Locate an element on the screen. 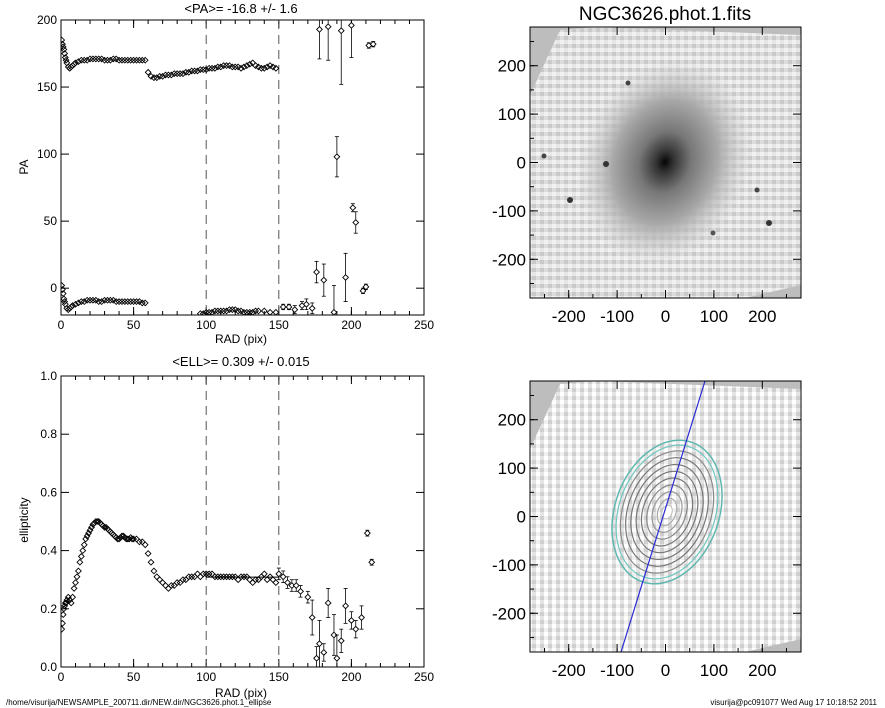 The height and width of the screenshot is (708, 885). ell-title: <ELL>= 0.309 +/- 0.015 is located at coordinates (240, 361).